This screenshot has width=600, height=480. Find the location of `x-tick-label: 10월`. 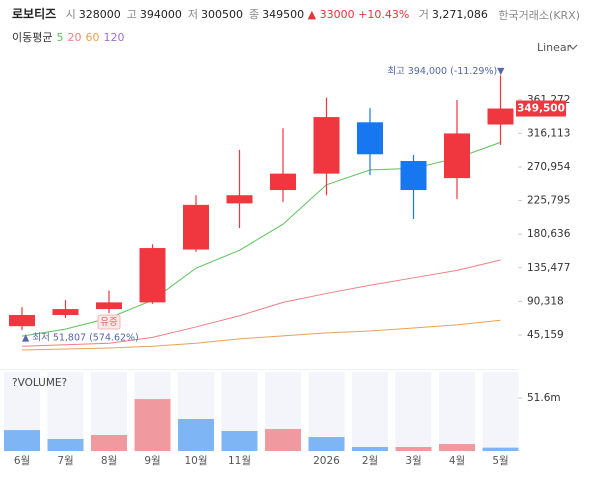

x-tick-label: 10월 is located at coordinates (195, 461).